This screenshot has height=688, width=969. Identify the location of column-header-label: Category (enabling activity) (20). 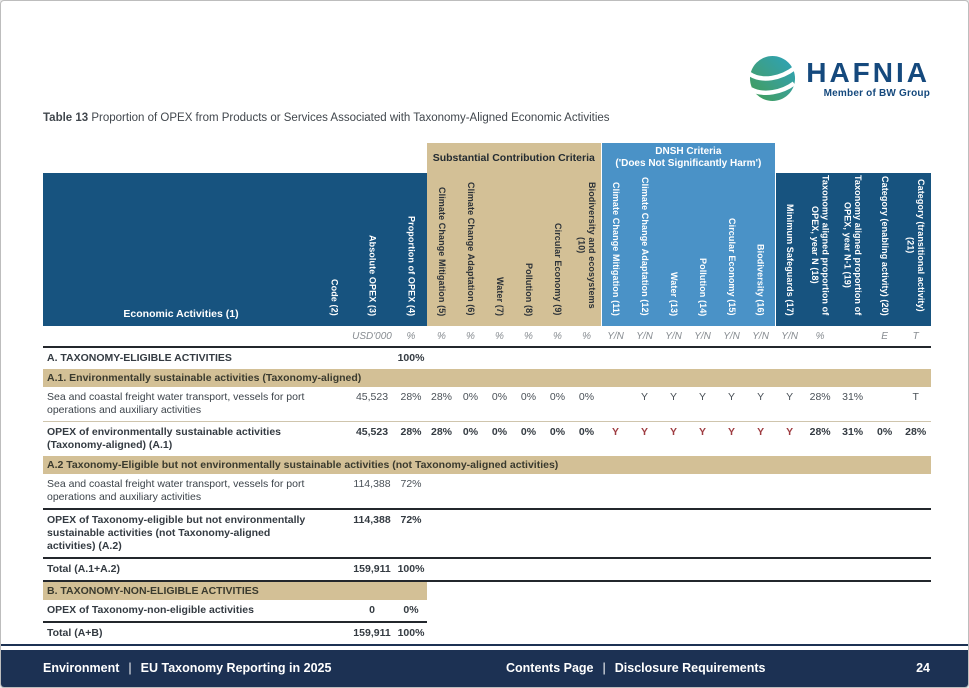
(884, 246).